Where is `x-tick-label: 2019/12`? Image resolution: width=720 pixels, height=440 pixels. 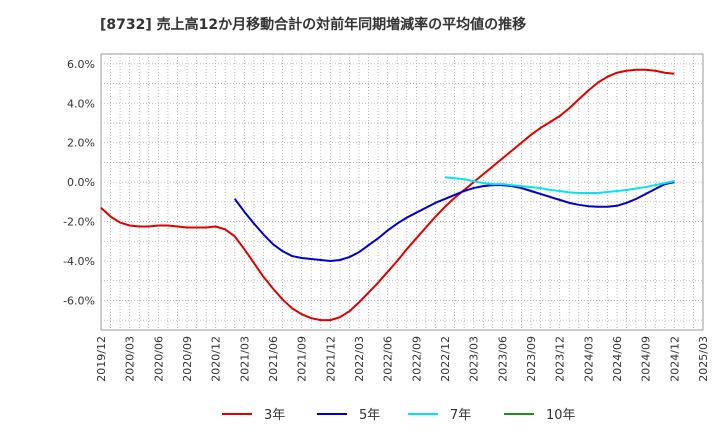 x-tick-label: 2019/12 is located at coordinates (101, 359).